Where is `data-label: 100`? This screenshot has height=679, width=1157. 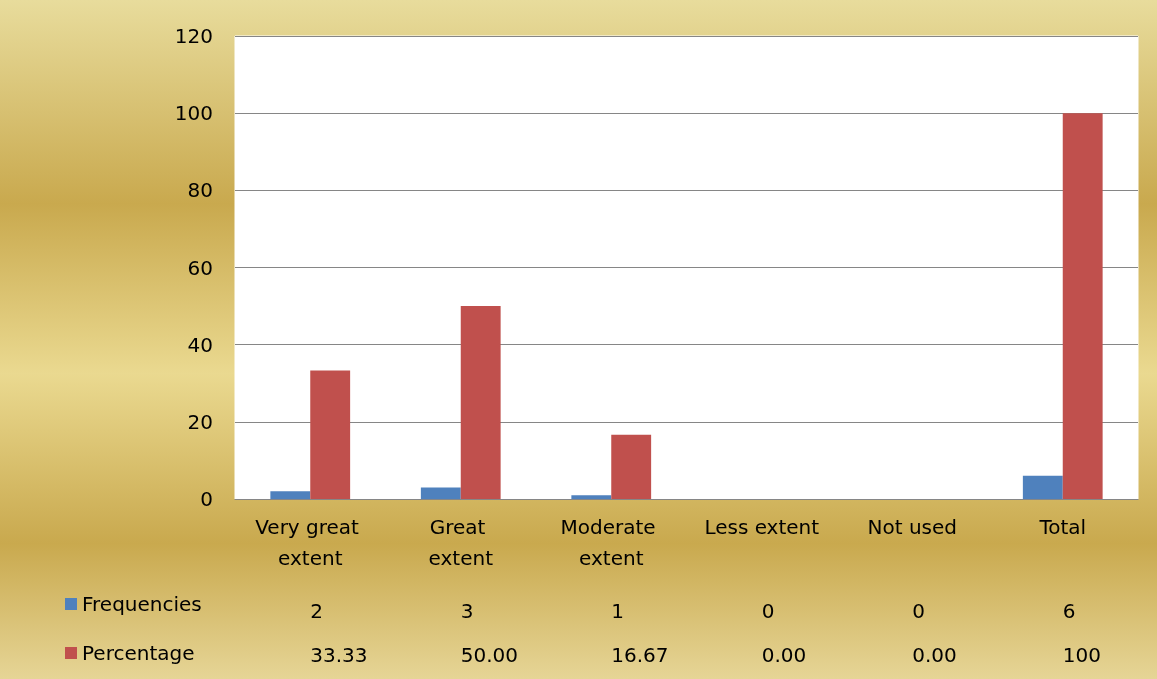 data-label: 100 is located at coordinates (1081, 655).